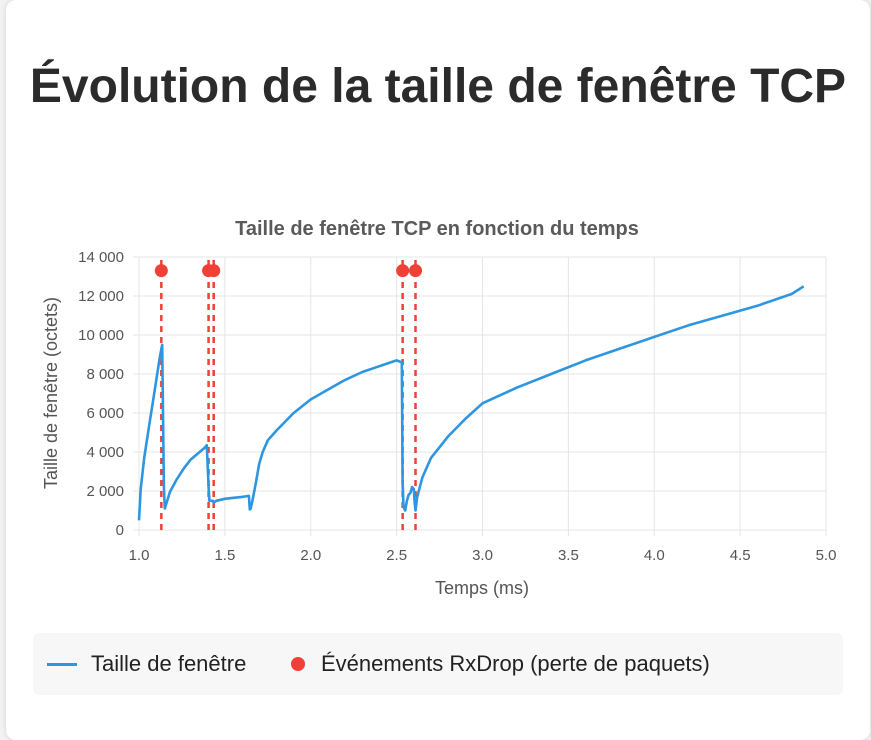 The height and width of the screenshot is (740, 871). I want to click on y-tick-label: 8 000, so click(105, 374).